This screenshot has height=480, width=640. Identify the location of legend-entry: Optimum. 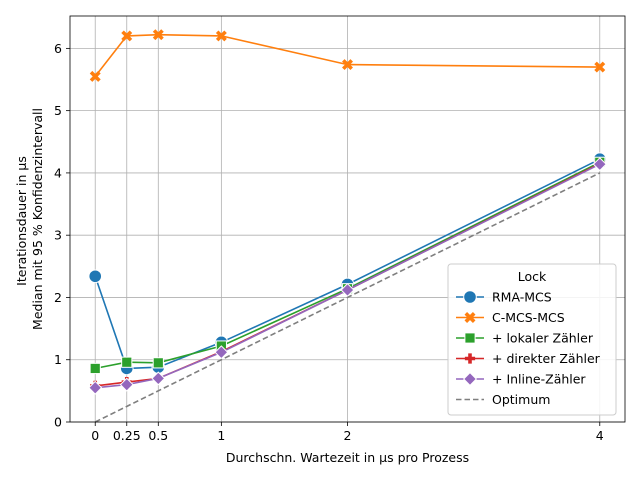
(503, 399).